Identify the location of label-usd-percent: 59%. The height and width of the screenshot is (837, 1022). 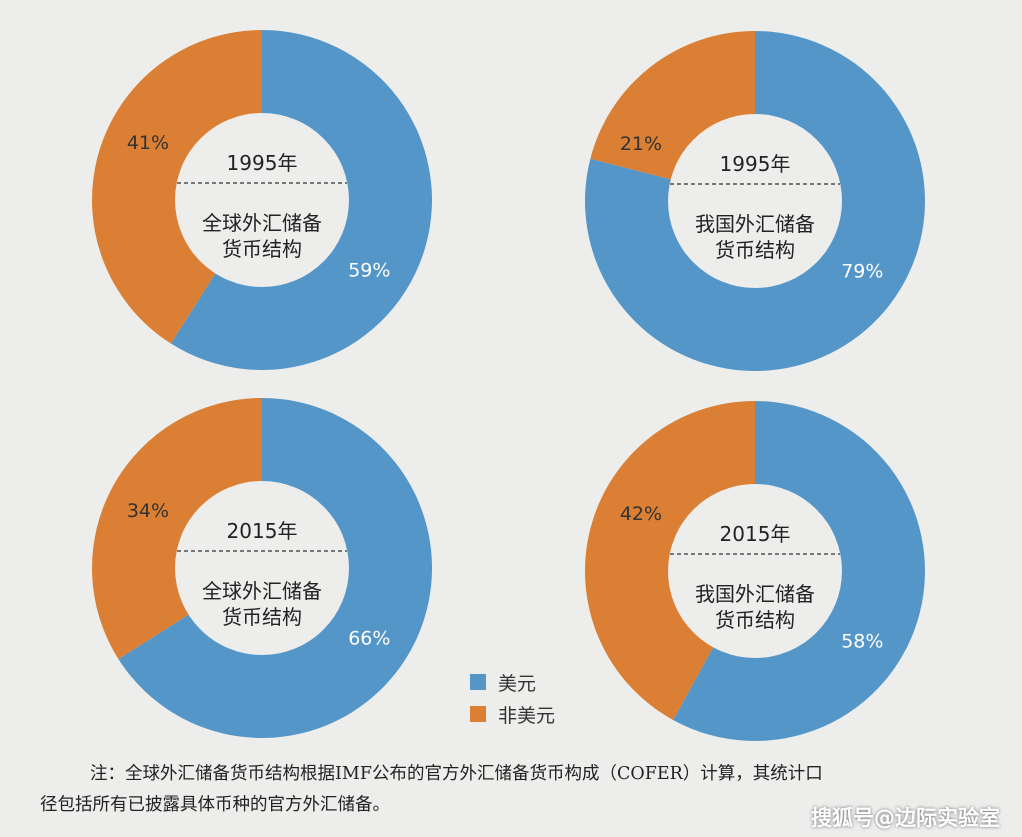
(369, 271).